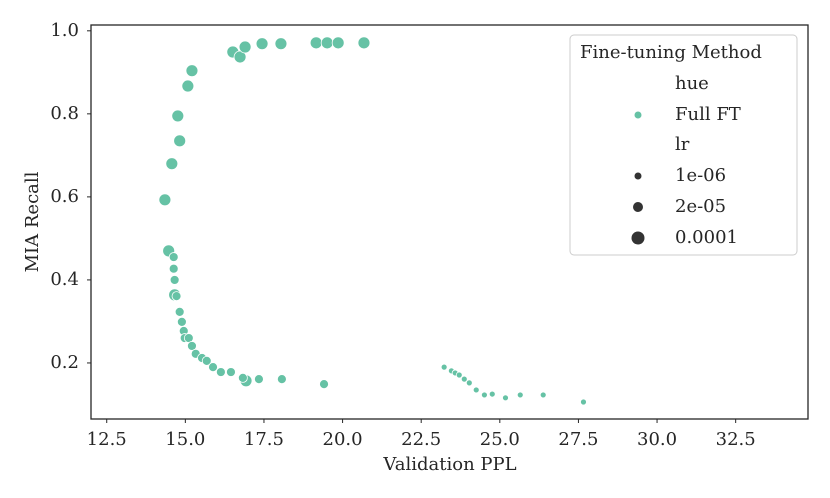  Describe the element at coordinates (343, 439) in the screenshot. I see `x-tick-label: 20.0` at that location.